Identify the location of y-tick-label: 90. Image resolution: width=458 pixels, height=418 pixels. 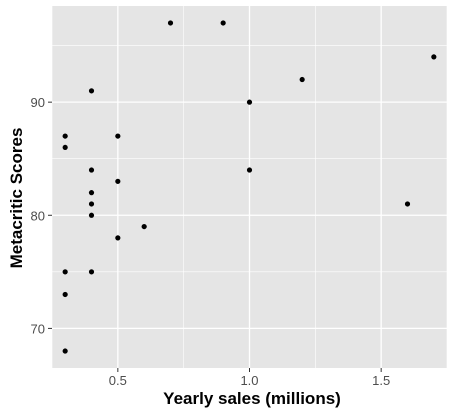
(38, 102).